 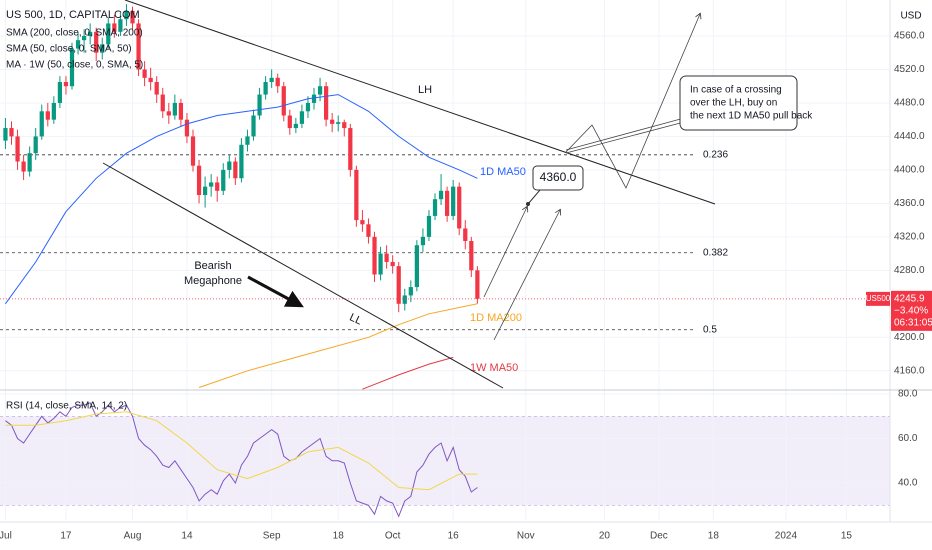 I want to click on x-tick-label: 14, so click(x=187, y=536).